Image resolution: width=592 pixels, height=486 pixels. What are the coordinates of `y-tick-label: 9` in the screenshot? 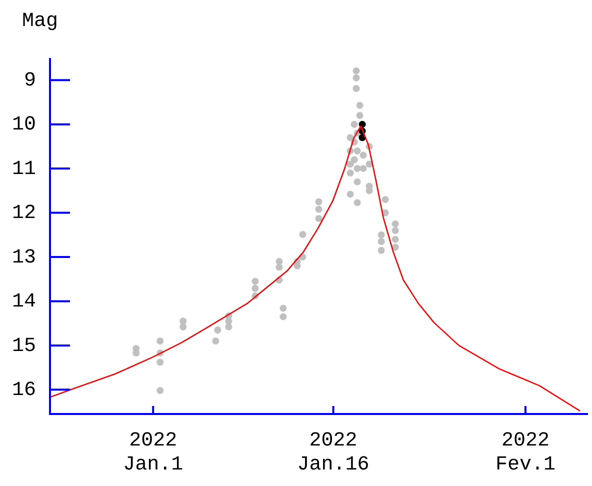 It's located at (30, 80).